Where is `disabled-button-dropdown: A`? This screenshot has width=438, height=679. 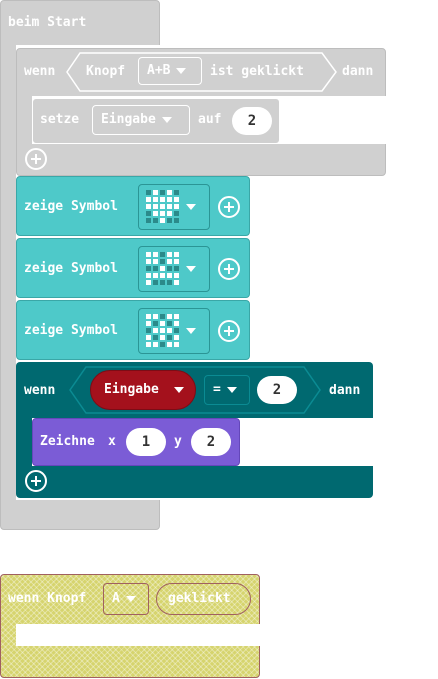
disabled-button-dropdown: A is located at coordinates (126, 599).